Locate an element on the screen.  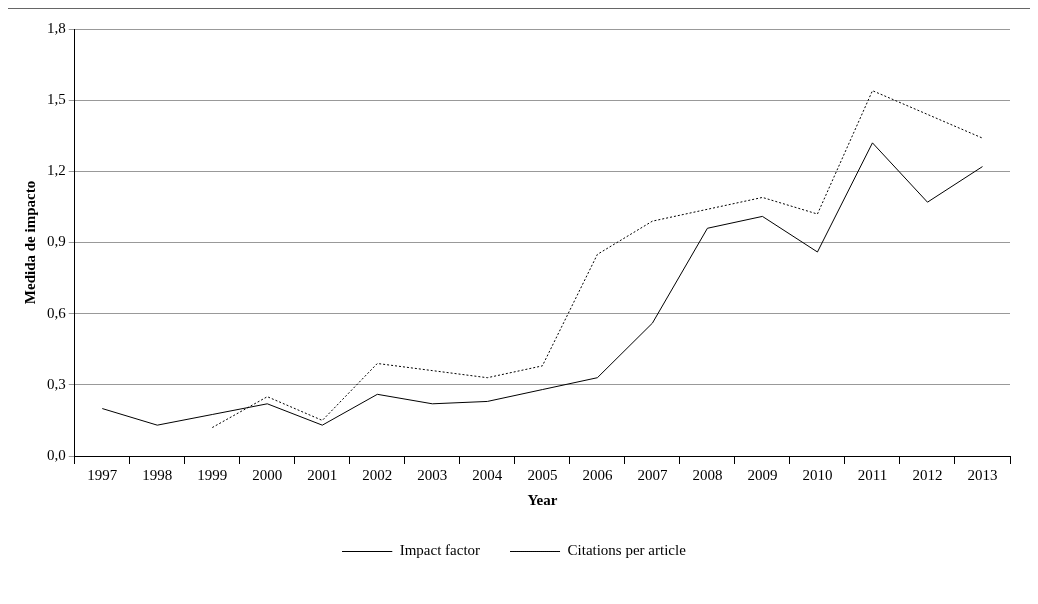
y-axis-title: Medida de impacto is located at coordinates (29, 242).